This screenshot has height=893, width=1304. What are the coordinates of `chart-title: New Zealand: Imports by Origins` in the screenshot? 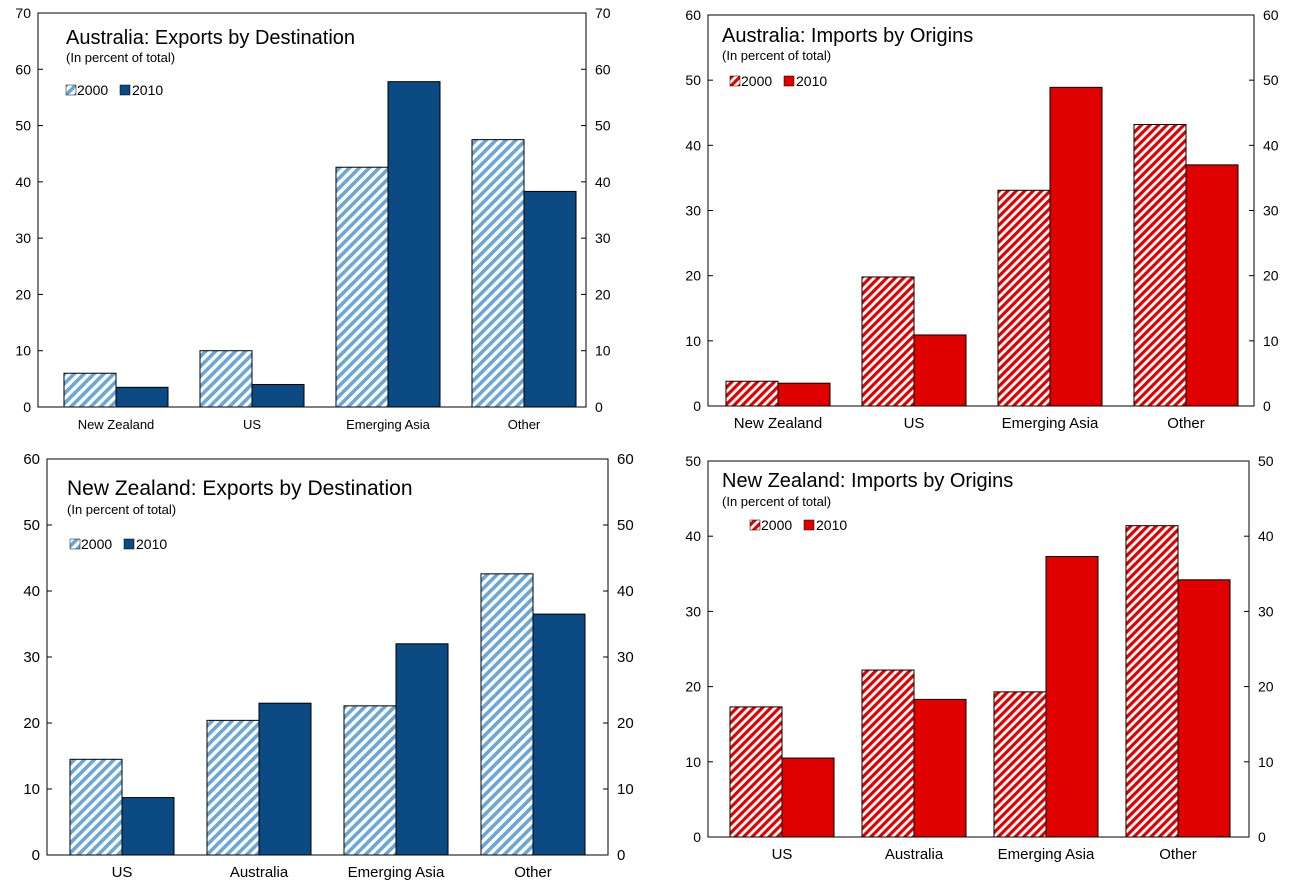 It's located at (867, 481).